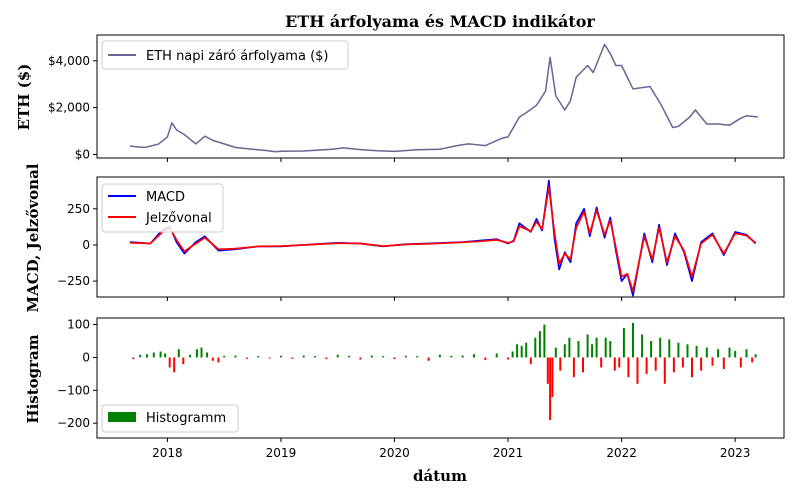 This screenshot has height=500, width=800. What do you see at coordinates (69, 61) in the screenshot?
I see `y-tick-label: $4,000` at bounding box center [69, 61].